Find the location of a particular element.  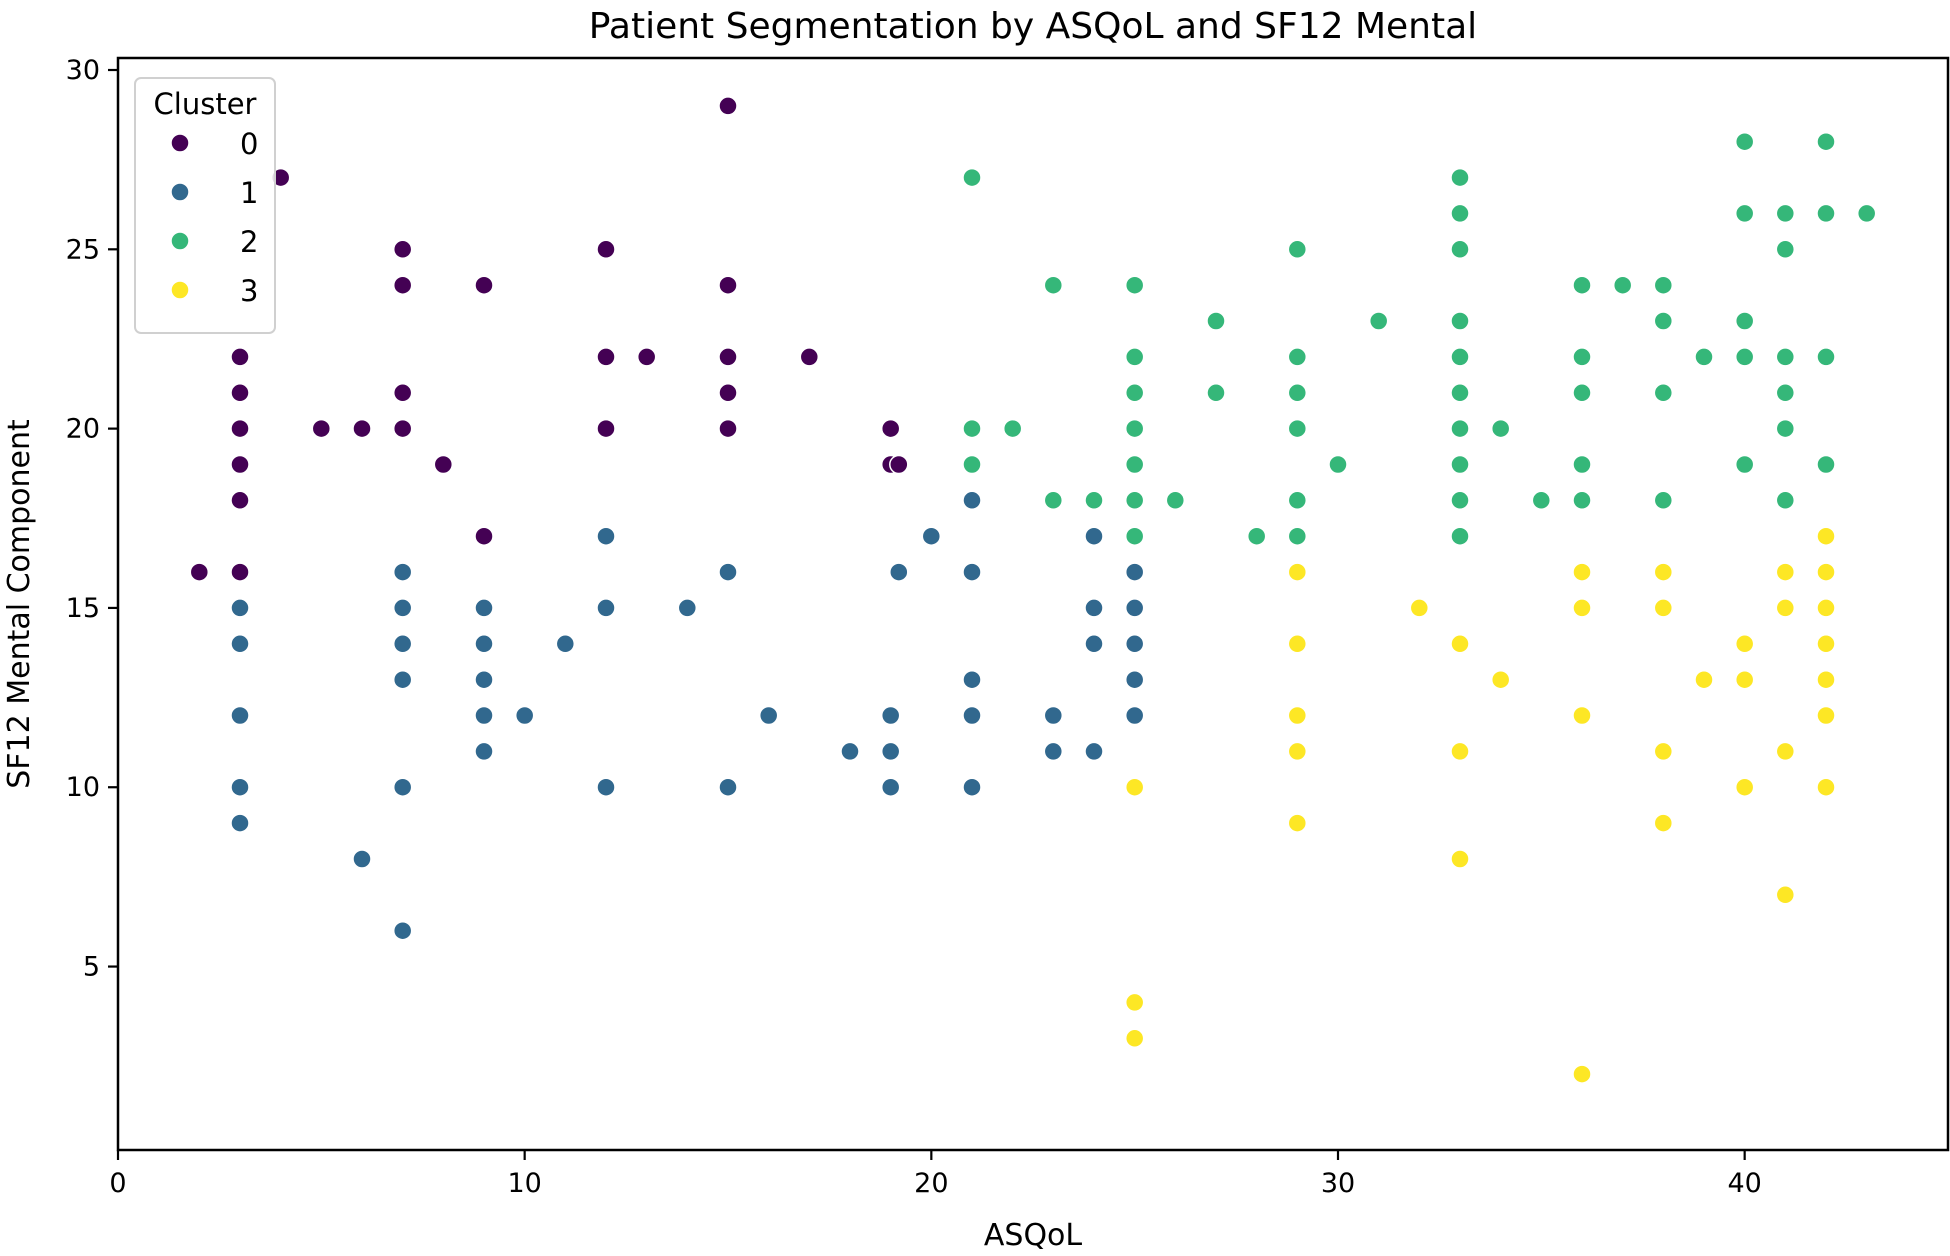

legend: Cluster 0 1 2 3 is located at coordinates (205, 205).